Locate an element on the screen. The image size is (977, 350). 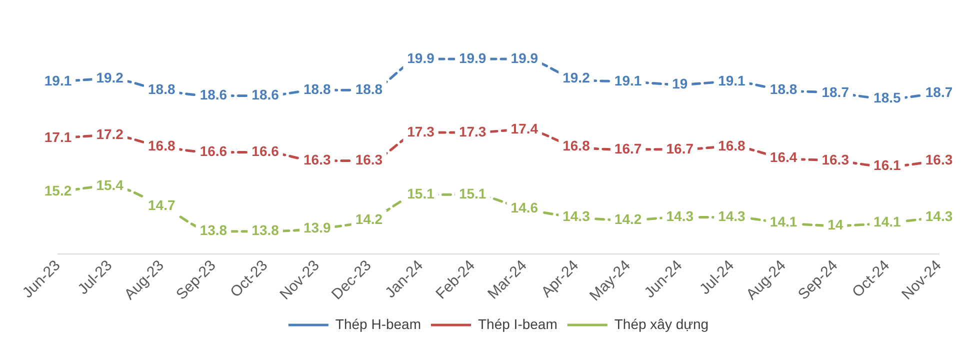
legend-label: Thép xây dựng is located at coordinates (661, 324).